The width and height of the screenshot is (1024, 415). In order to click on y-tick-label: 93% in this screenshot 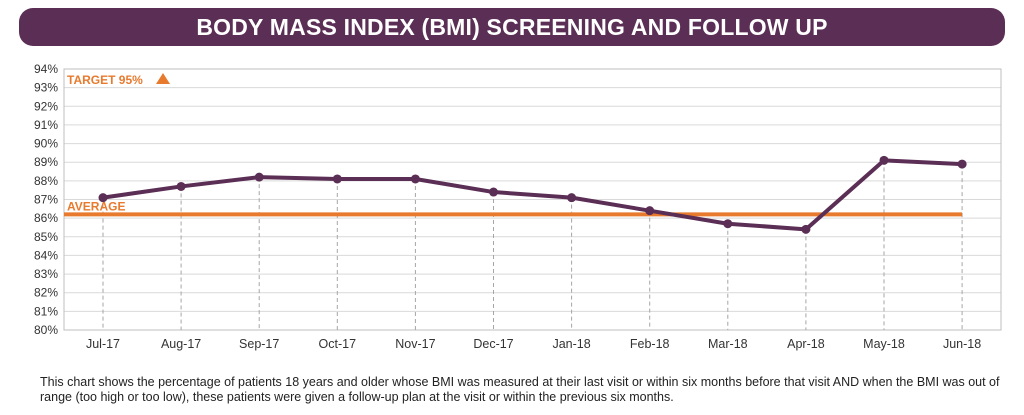, I will do `click(46, 88)`.